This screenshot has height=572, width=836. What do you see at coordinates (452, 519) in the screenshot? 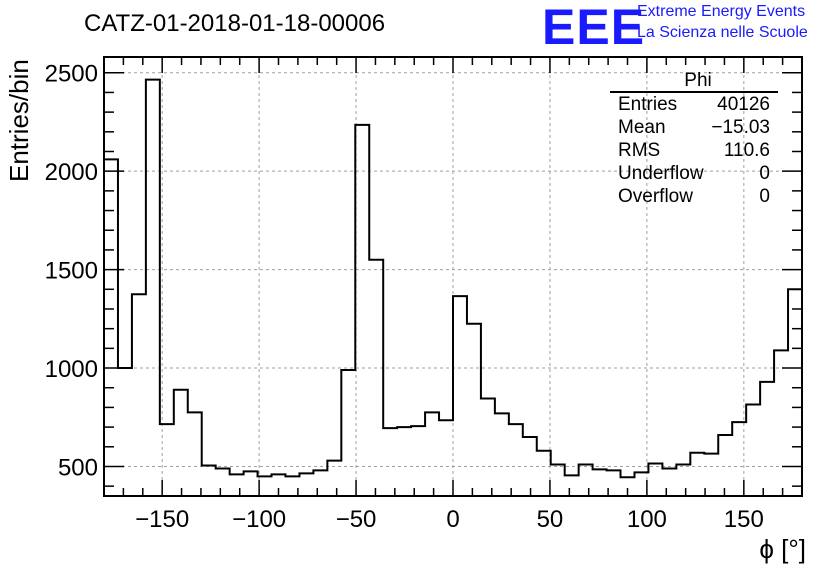
I see `x-tick-label: 0` at bounding box center [452, 519].